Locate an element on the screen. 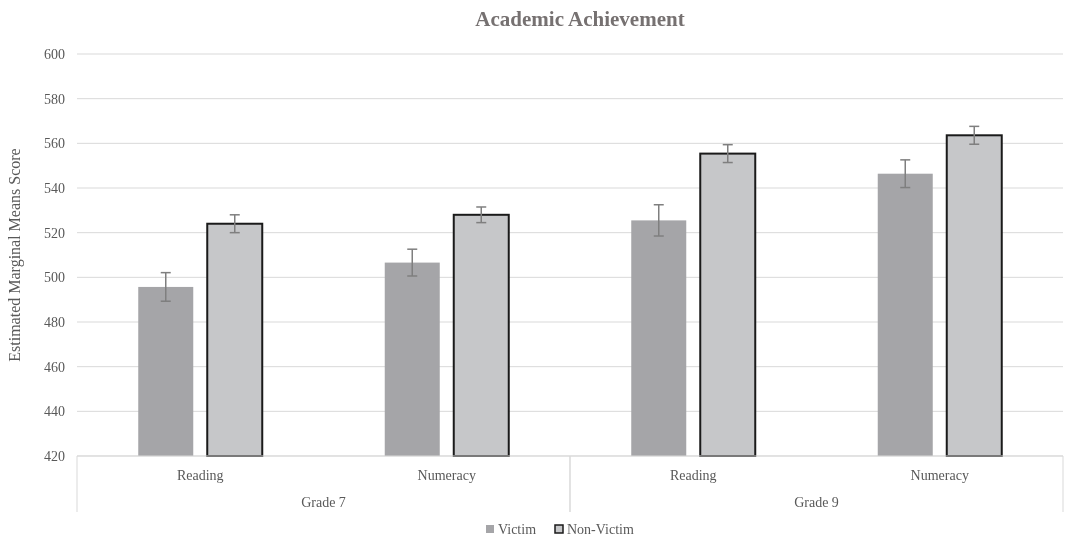 The height and width of the screenshot is (544, 1065). y-tick-label: 560 is located at coordinates (54, 144).